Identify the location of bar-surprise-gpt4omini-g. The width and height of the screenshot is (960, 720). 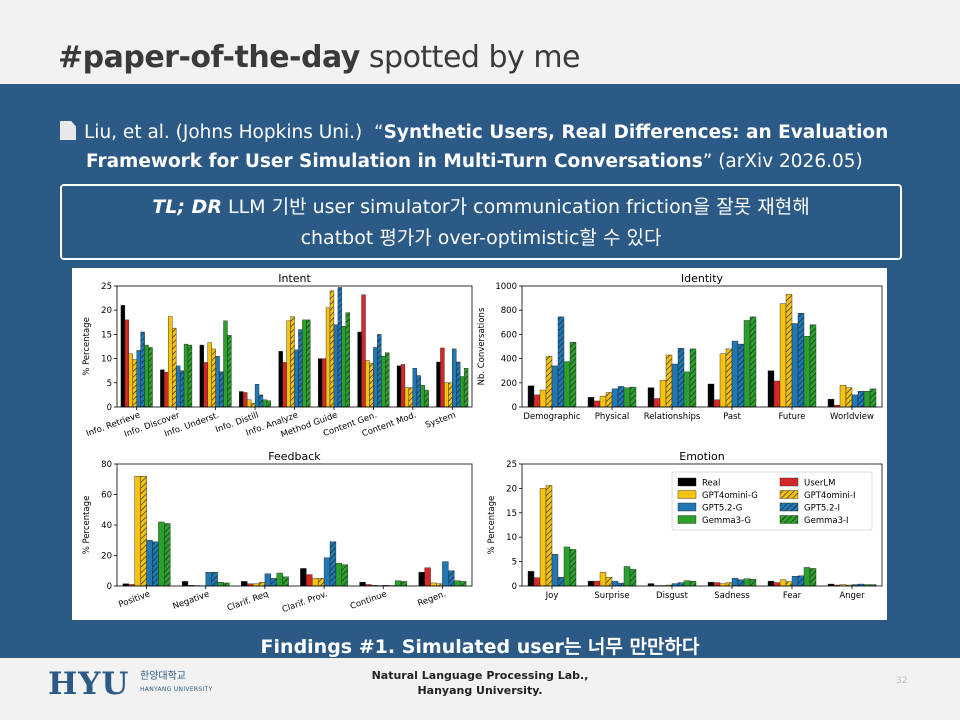
(603, 579).